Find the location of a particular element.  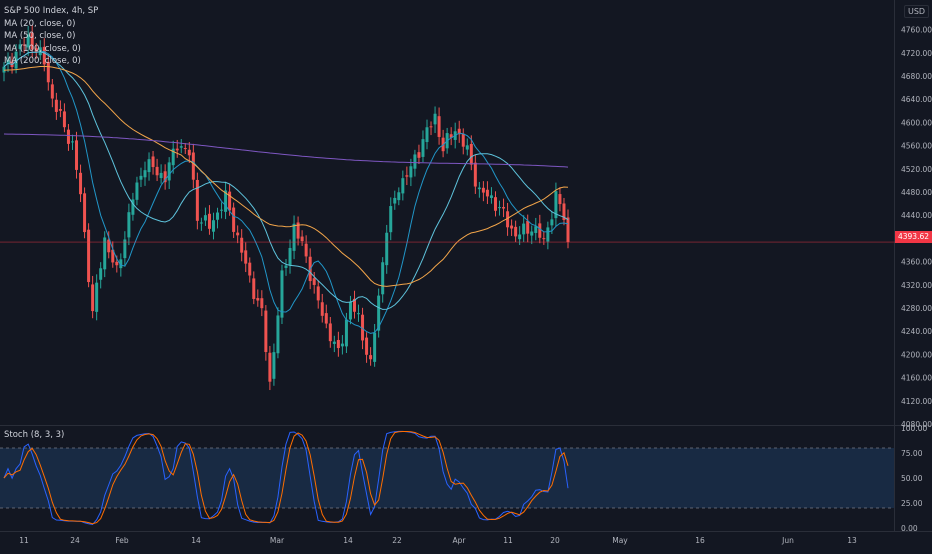

price-tick-label: 4440.00 is located at coordinates (916, 215).